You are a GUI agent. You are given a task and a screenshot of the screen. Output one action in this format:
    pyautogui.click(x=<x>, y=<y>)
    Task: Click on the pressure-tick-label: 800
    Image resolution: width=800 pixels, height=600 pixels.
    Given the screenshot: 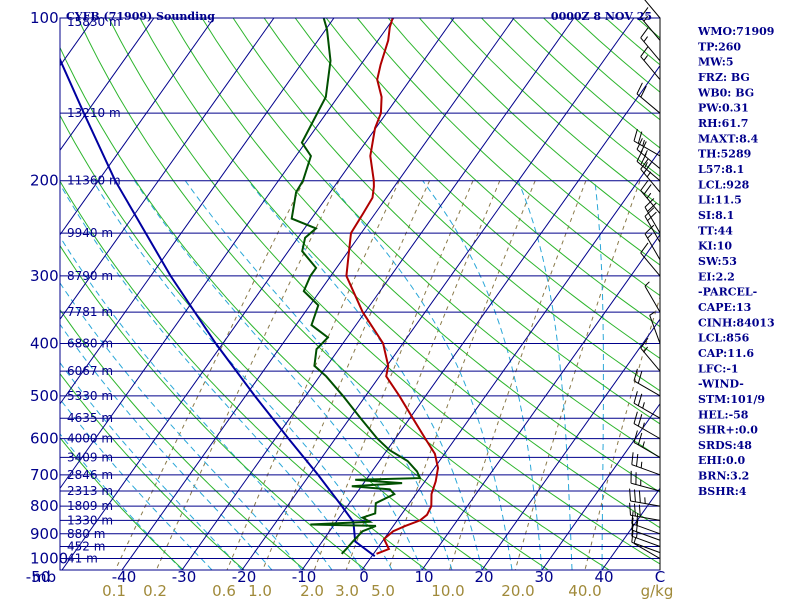 What is the action you would take?
    pyautogui.click(x=44, y=506)
    